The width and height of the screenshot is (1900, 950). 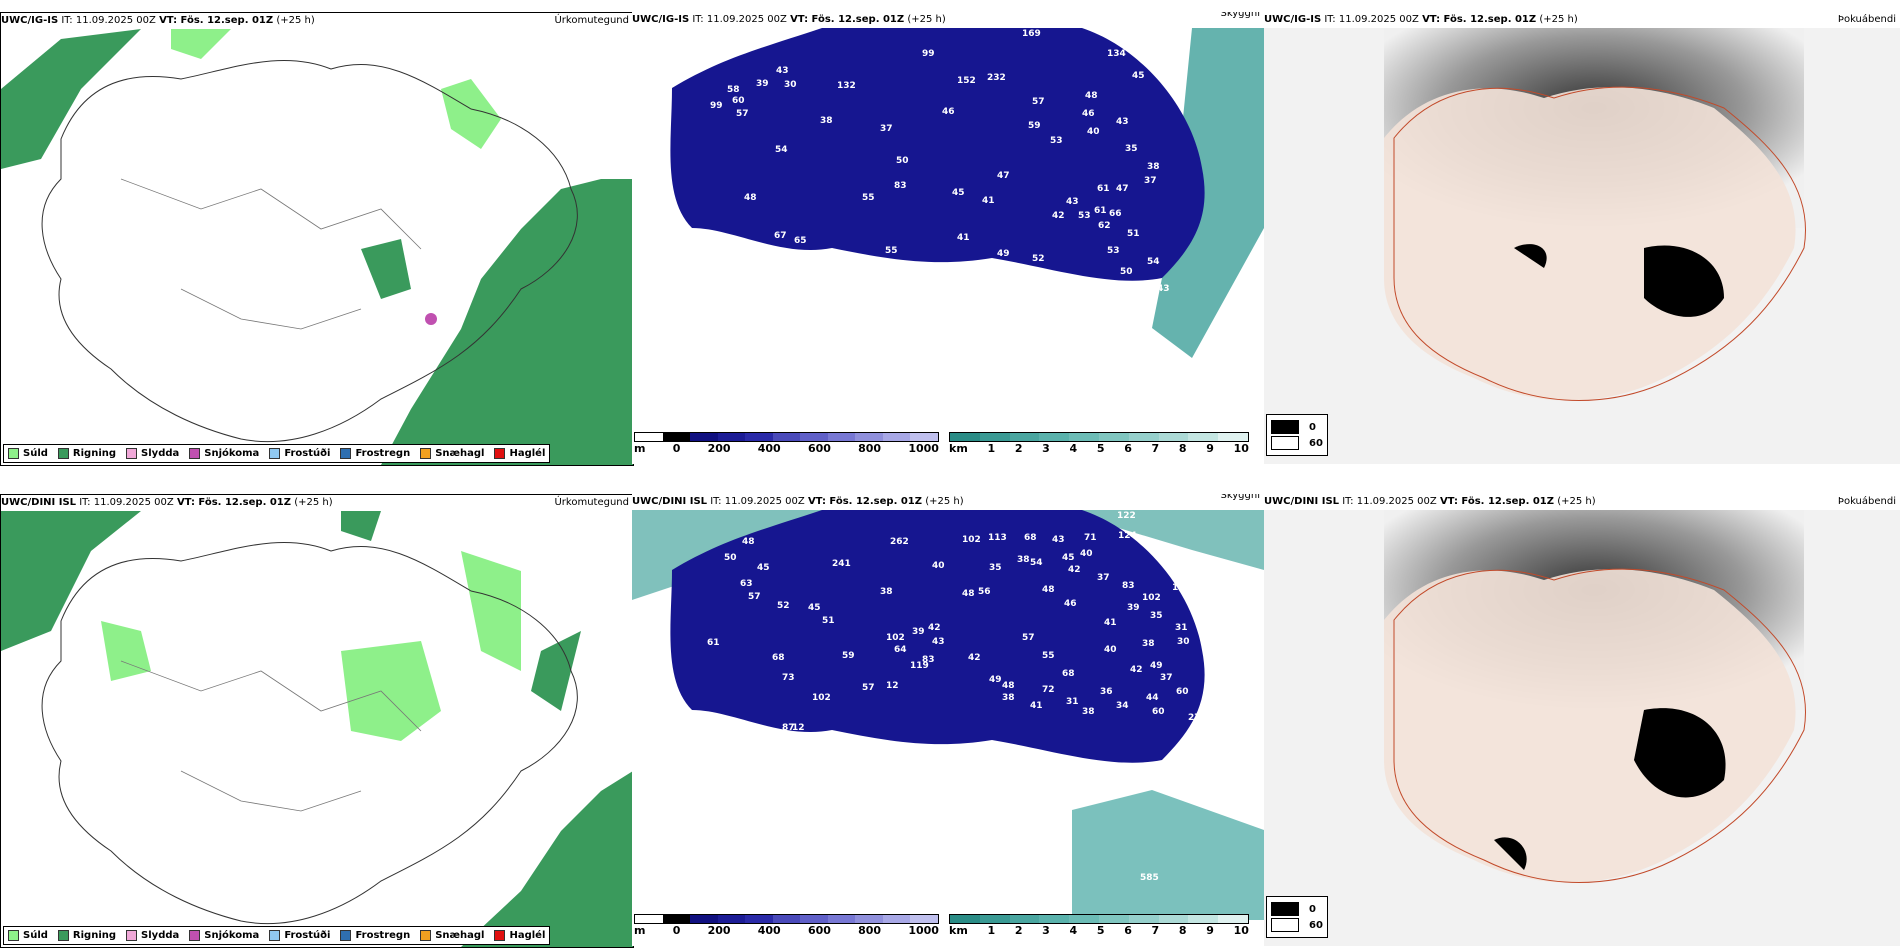 What do you see at coordinates (1031, 34) in the screenshot?
I see `svg-text: 169` at bounding box center [1031, 34].